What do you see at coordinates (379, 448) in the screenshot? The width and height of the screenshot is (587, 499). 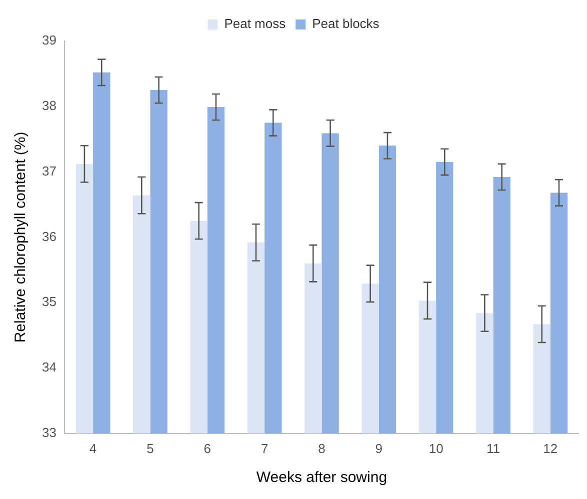 I see `x-tick-label: 9` at bounding box center [379, 448].